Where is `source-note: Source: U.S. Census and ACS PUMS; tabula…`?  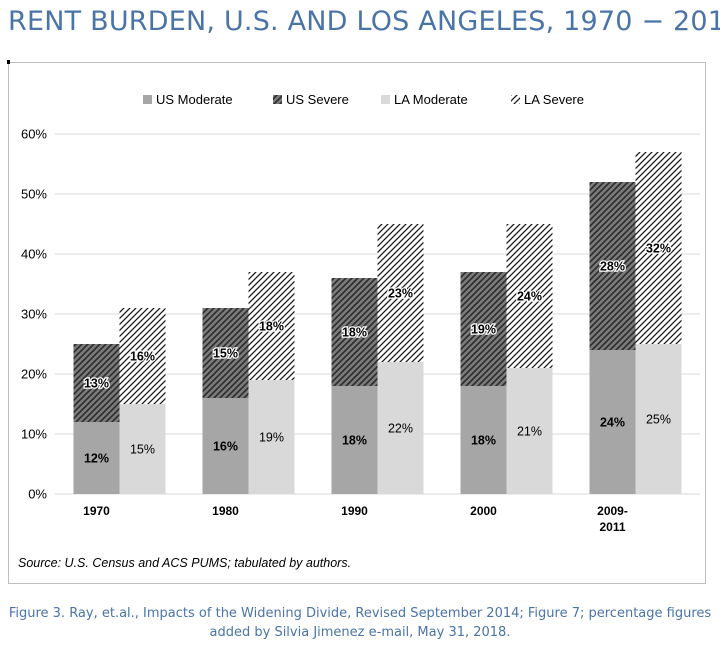 source-note: Source: U.S. Census and ACS PUMS; tabula… is located at coordinates (185, 563).